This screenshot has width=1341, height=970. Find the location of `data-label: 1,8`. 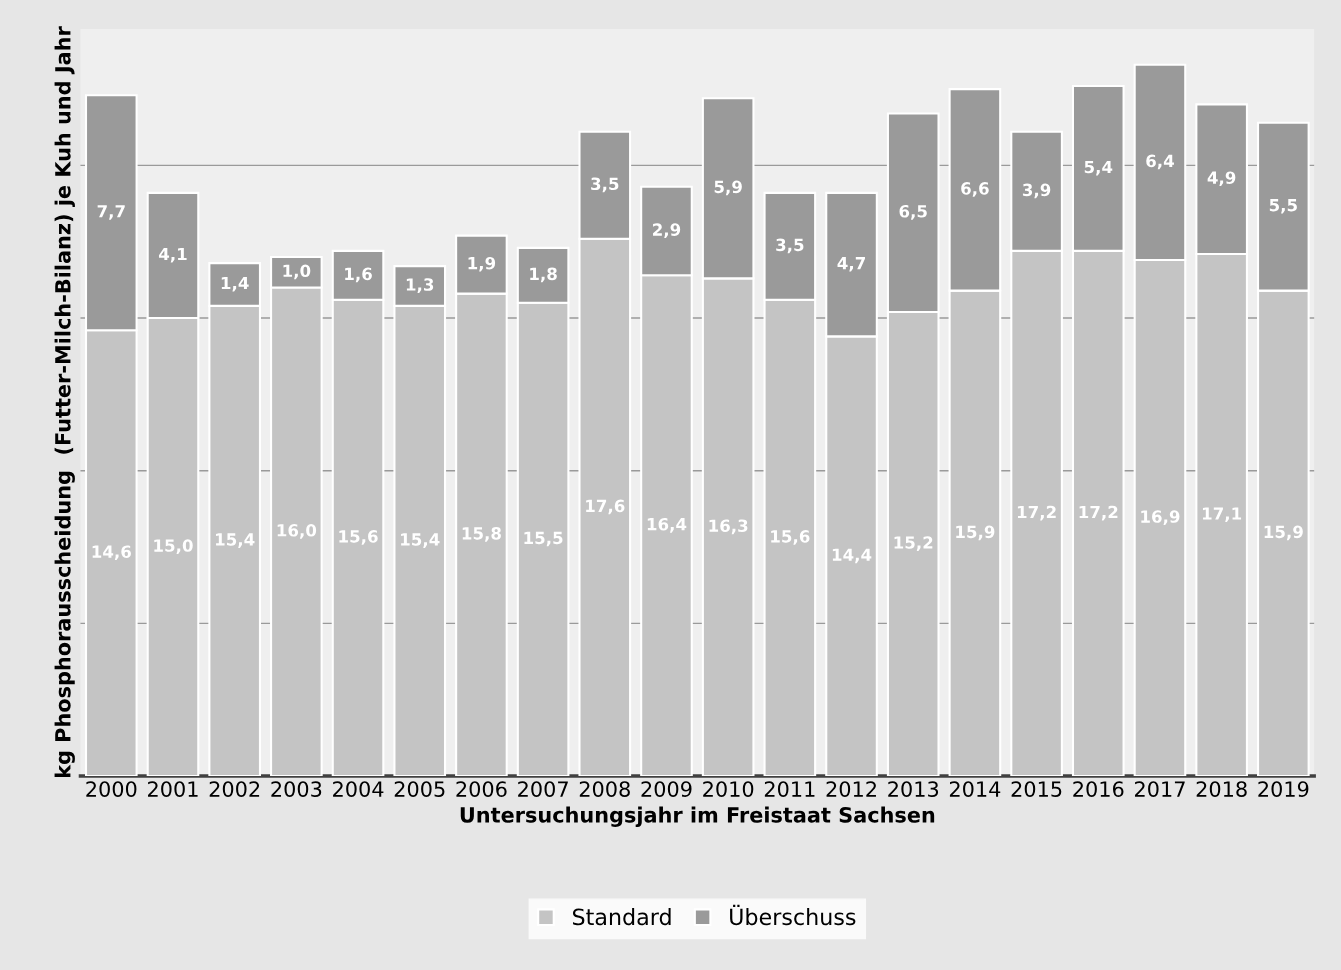

data-label: 1,8 is located at coordinates (543, 275).